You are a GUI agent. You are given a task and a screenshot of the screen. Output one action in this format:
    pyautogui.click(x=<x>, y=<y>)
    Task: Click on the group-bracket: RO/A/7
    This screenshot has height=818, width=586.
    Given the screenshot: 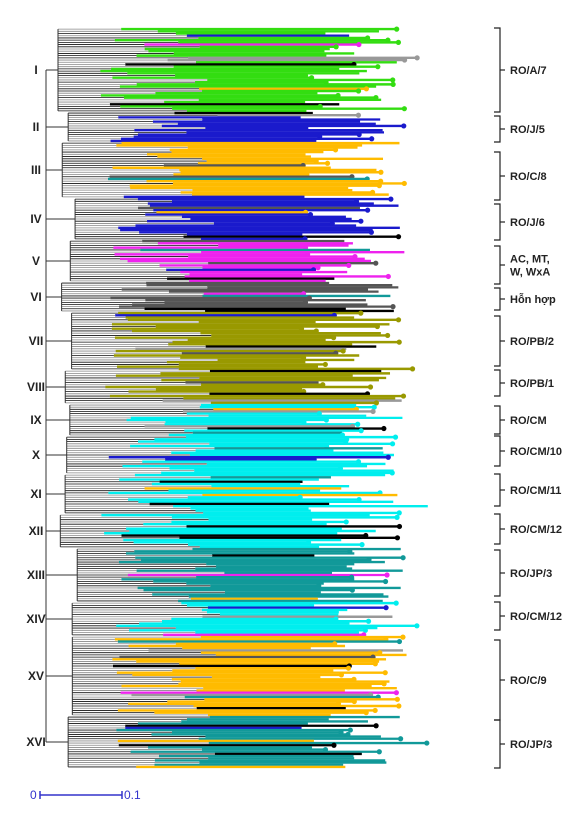 What is the action you would take?
    pyautogui.click(x=520, y=70)
    